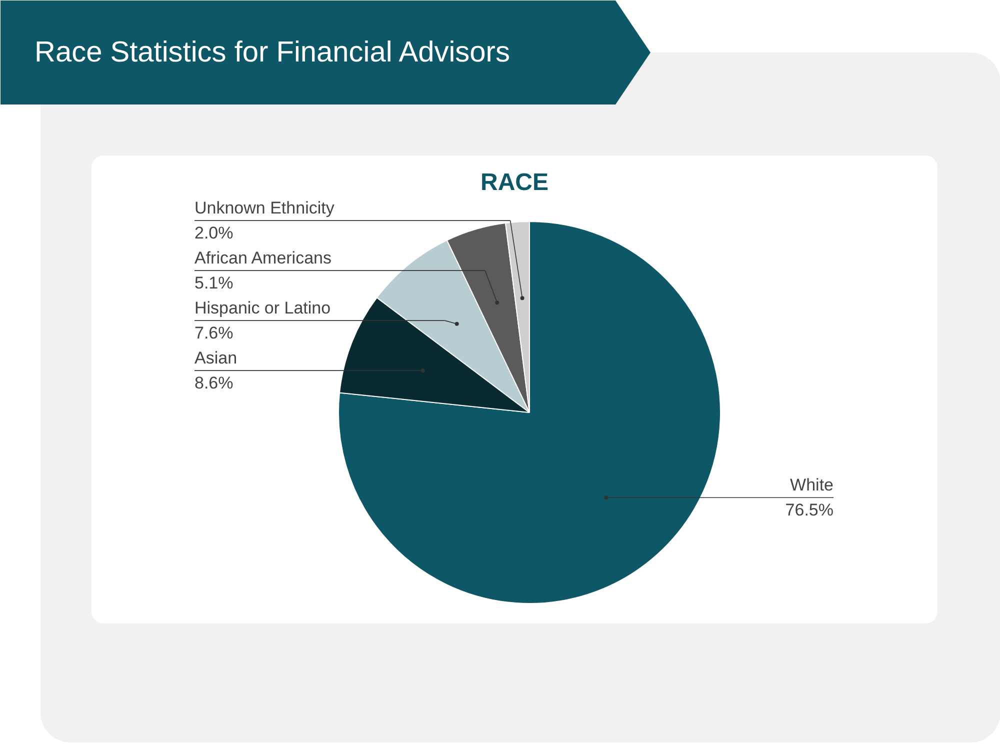  I want to click on data-label: 76.5%, so click(809, 510).